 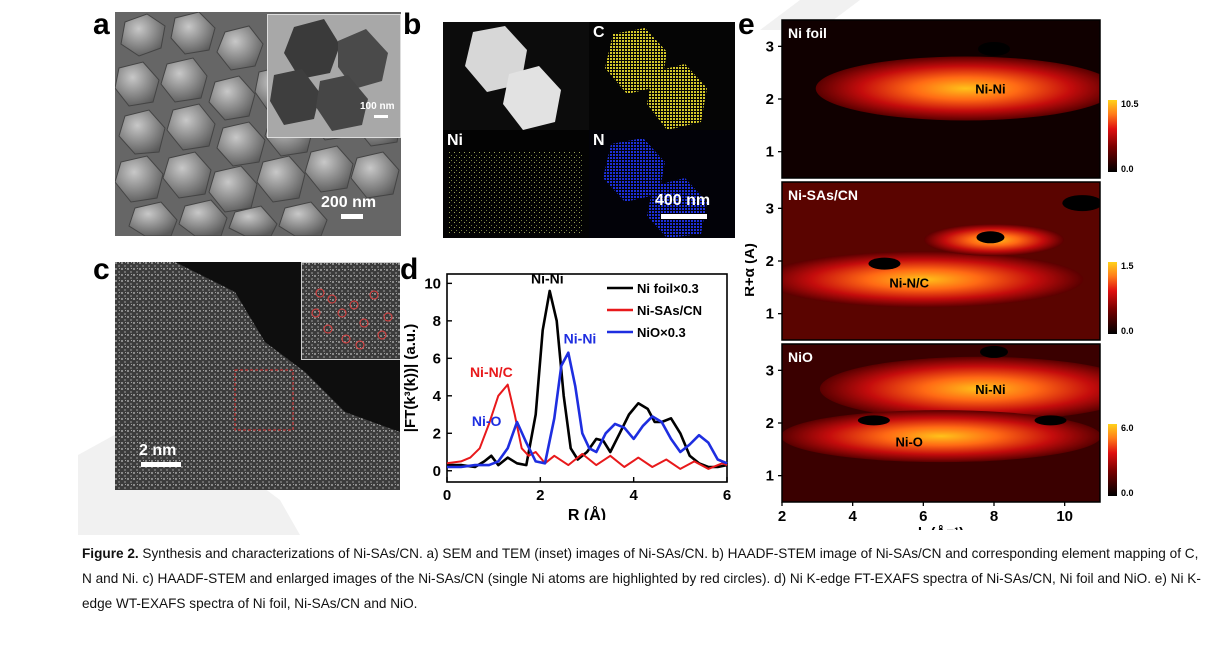 I want to click on peak-label-nini-blue: Ni-Ni, so click(x=580, y=338).